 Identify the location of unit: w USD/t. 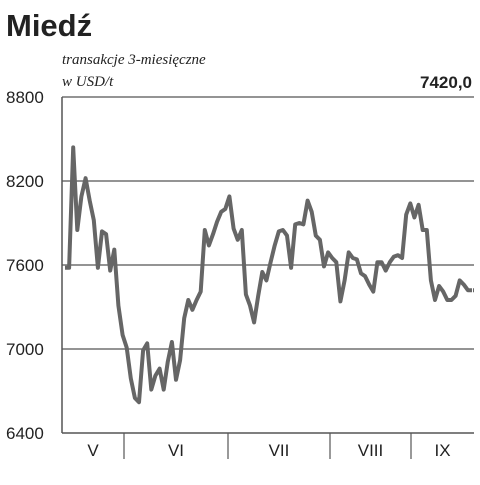
(88, 82).